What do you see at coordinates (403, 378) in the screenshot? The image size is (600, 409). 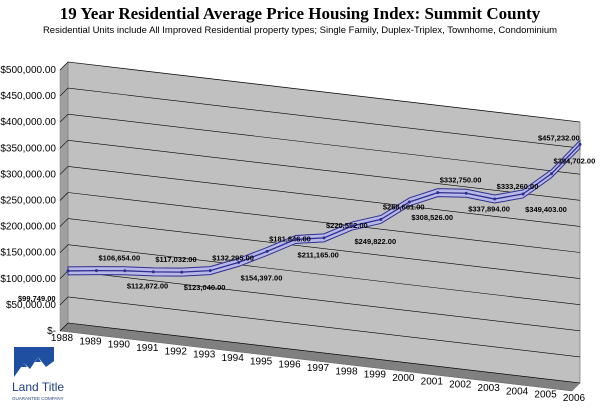 I see `x-tick-label: 2000` at bounding box center [403, 378].